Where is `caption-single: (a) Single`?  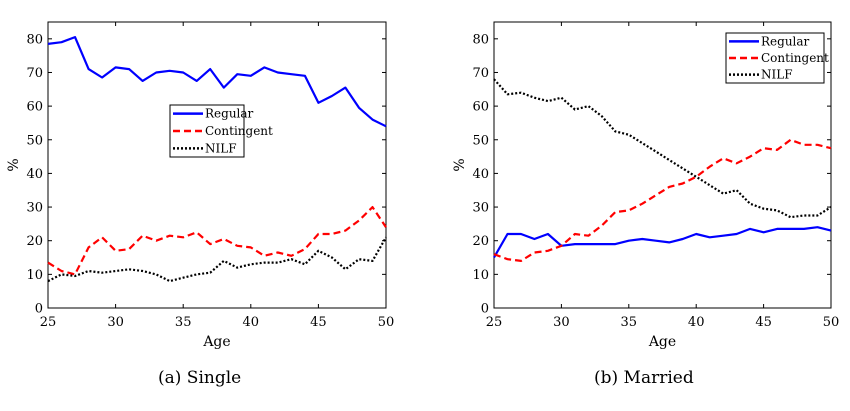
caption-single: (a) Single is located at coordinates (200, 378).